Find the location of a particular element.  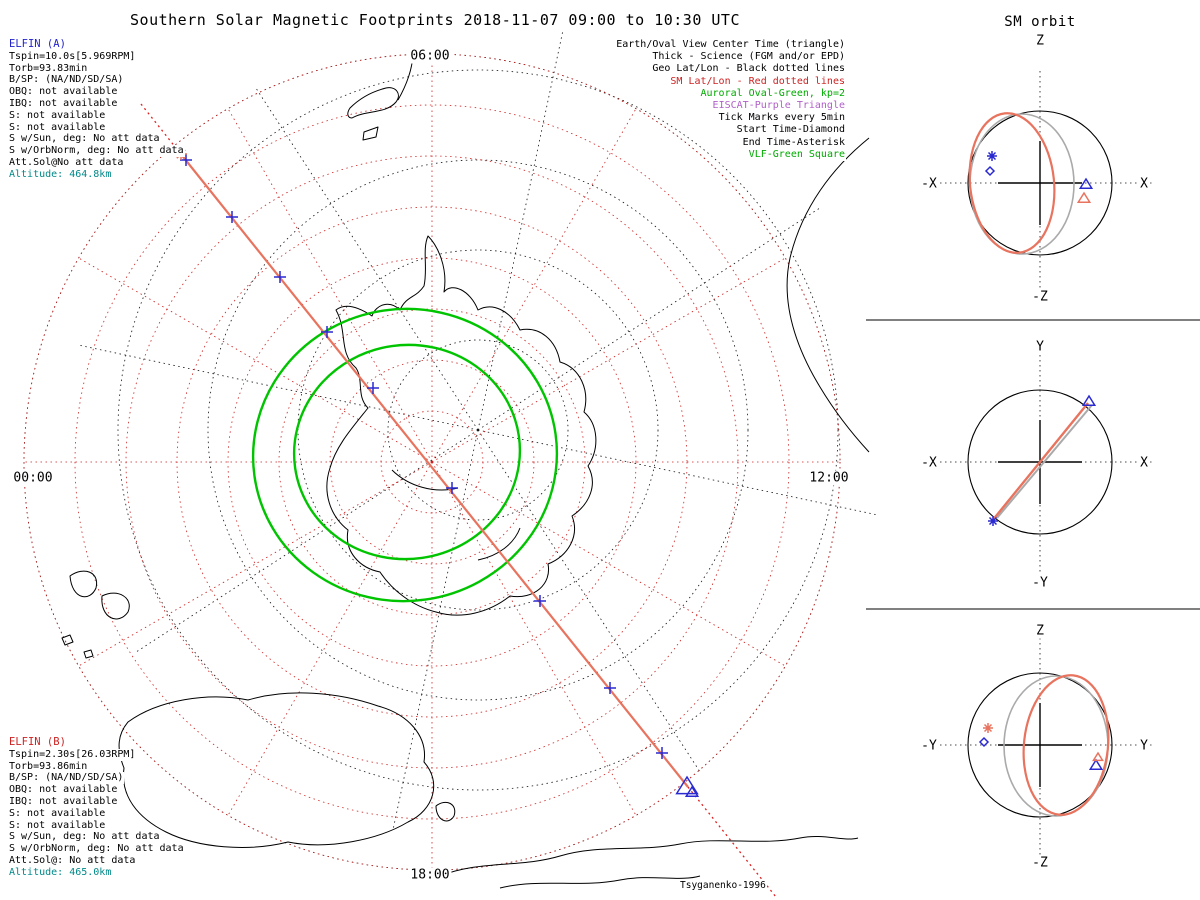

footprint-track-dotted is located at coordinates (732, 842).